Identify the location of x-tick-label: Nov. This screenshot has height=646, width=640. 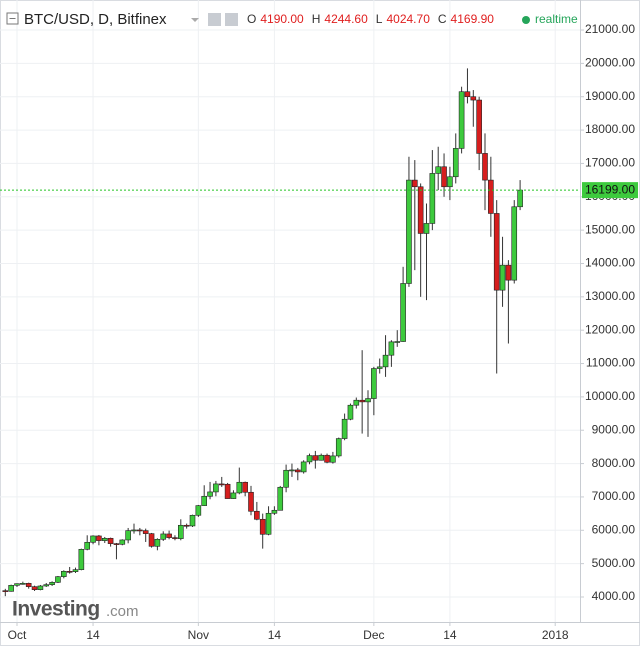
(198, 635).